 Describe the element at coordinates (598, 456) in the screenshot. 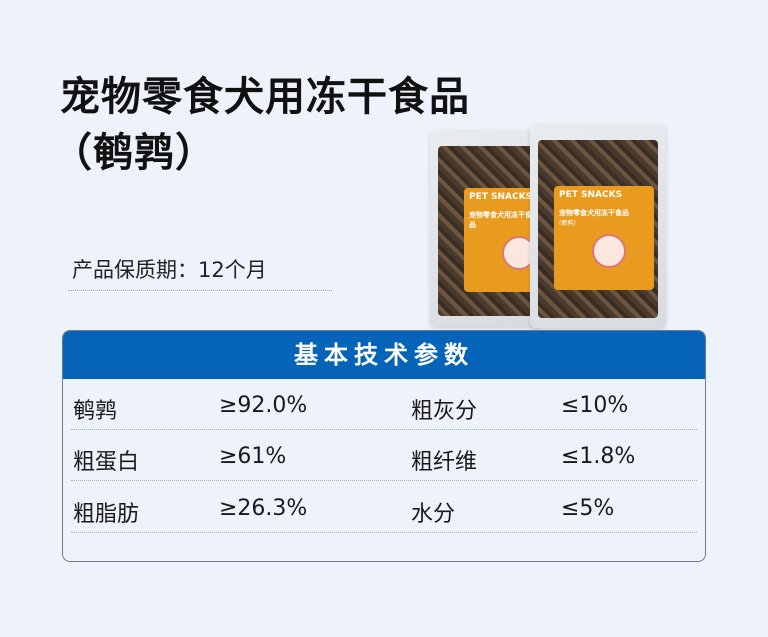

I see `spec-value: ≤1.8%` at that location.